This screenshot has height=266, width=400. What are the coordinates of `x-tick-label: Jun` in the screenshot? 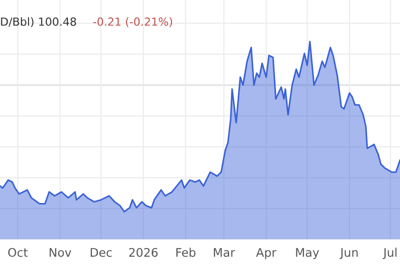 It's located at (349, 254).